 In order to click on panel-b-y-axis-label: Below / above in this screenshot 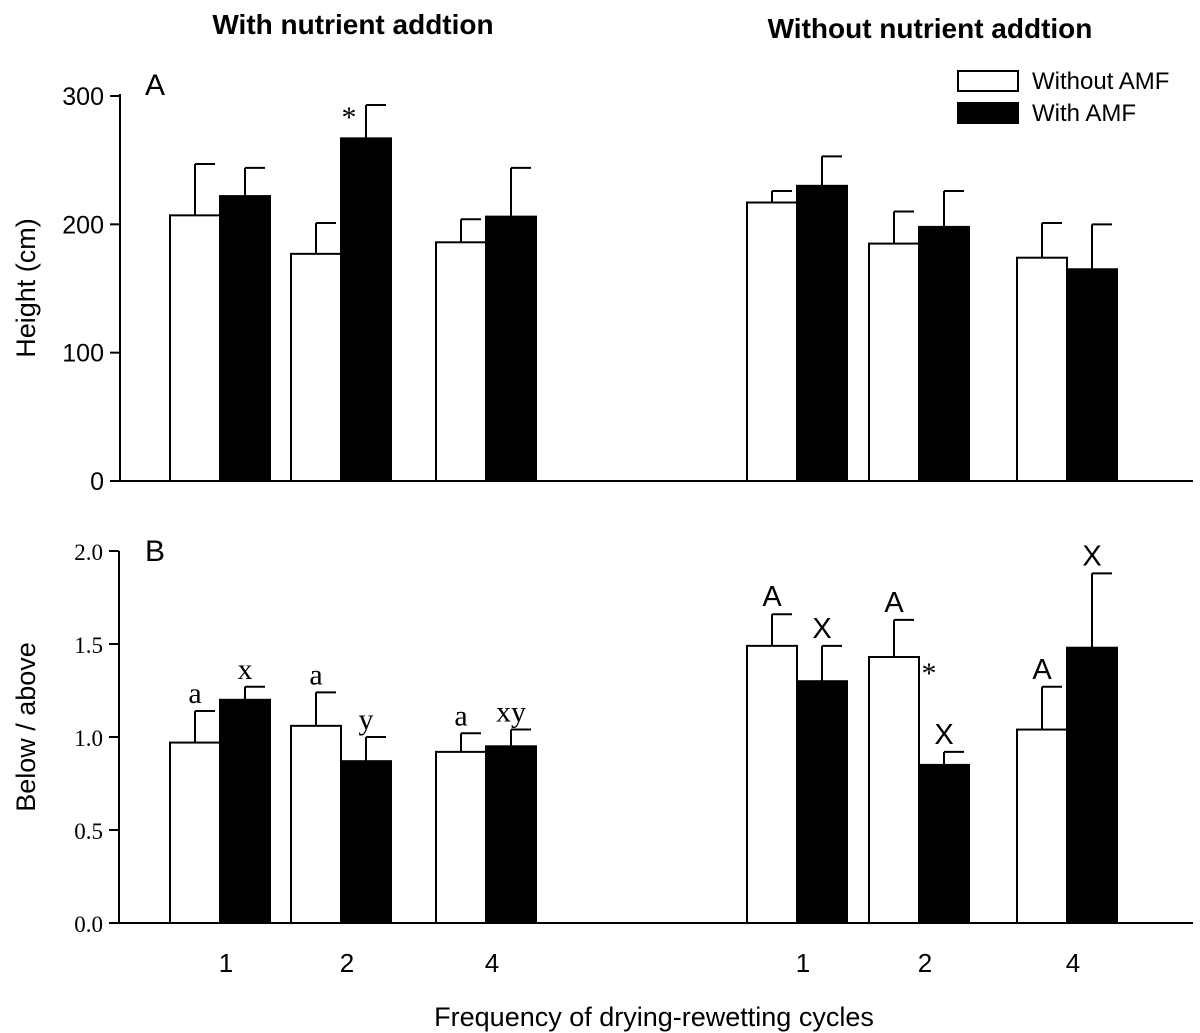, I will do `click(26, 727)`.